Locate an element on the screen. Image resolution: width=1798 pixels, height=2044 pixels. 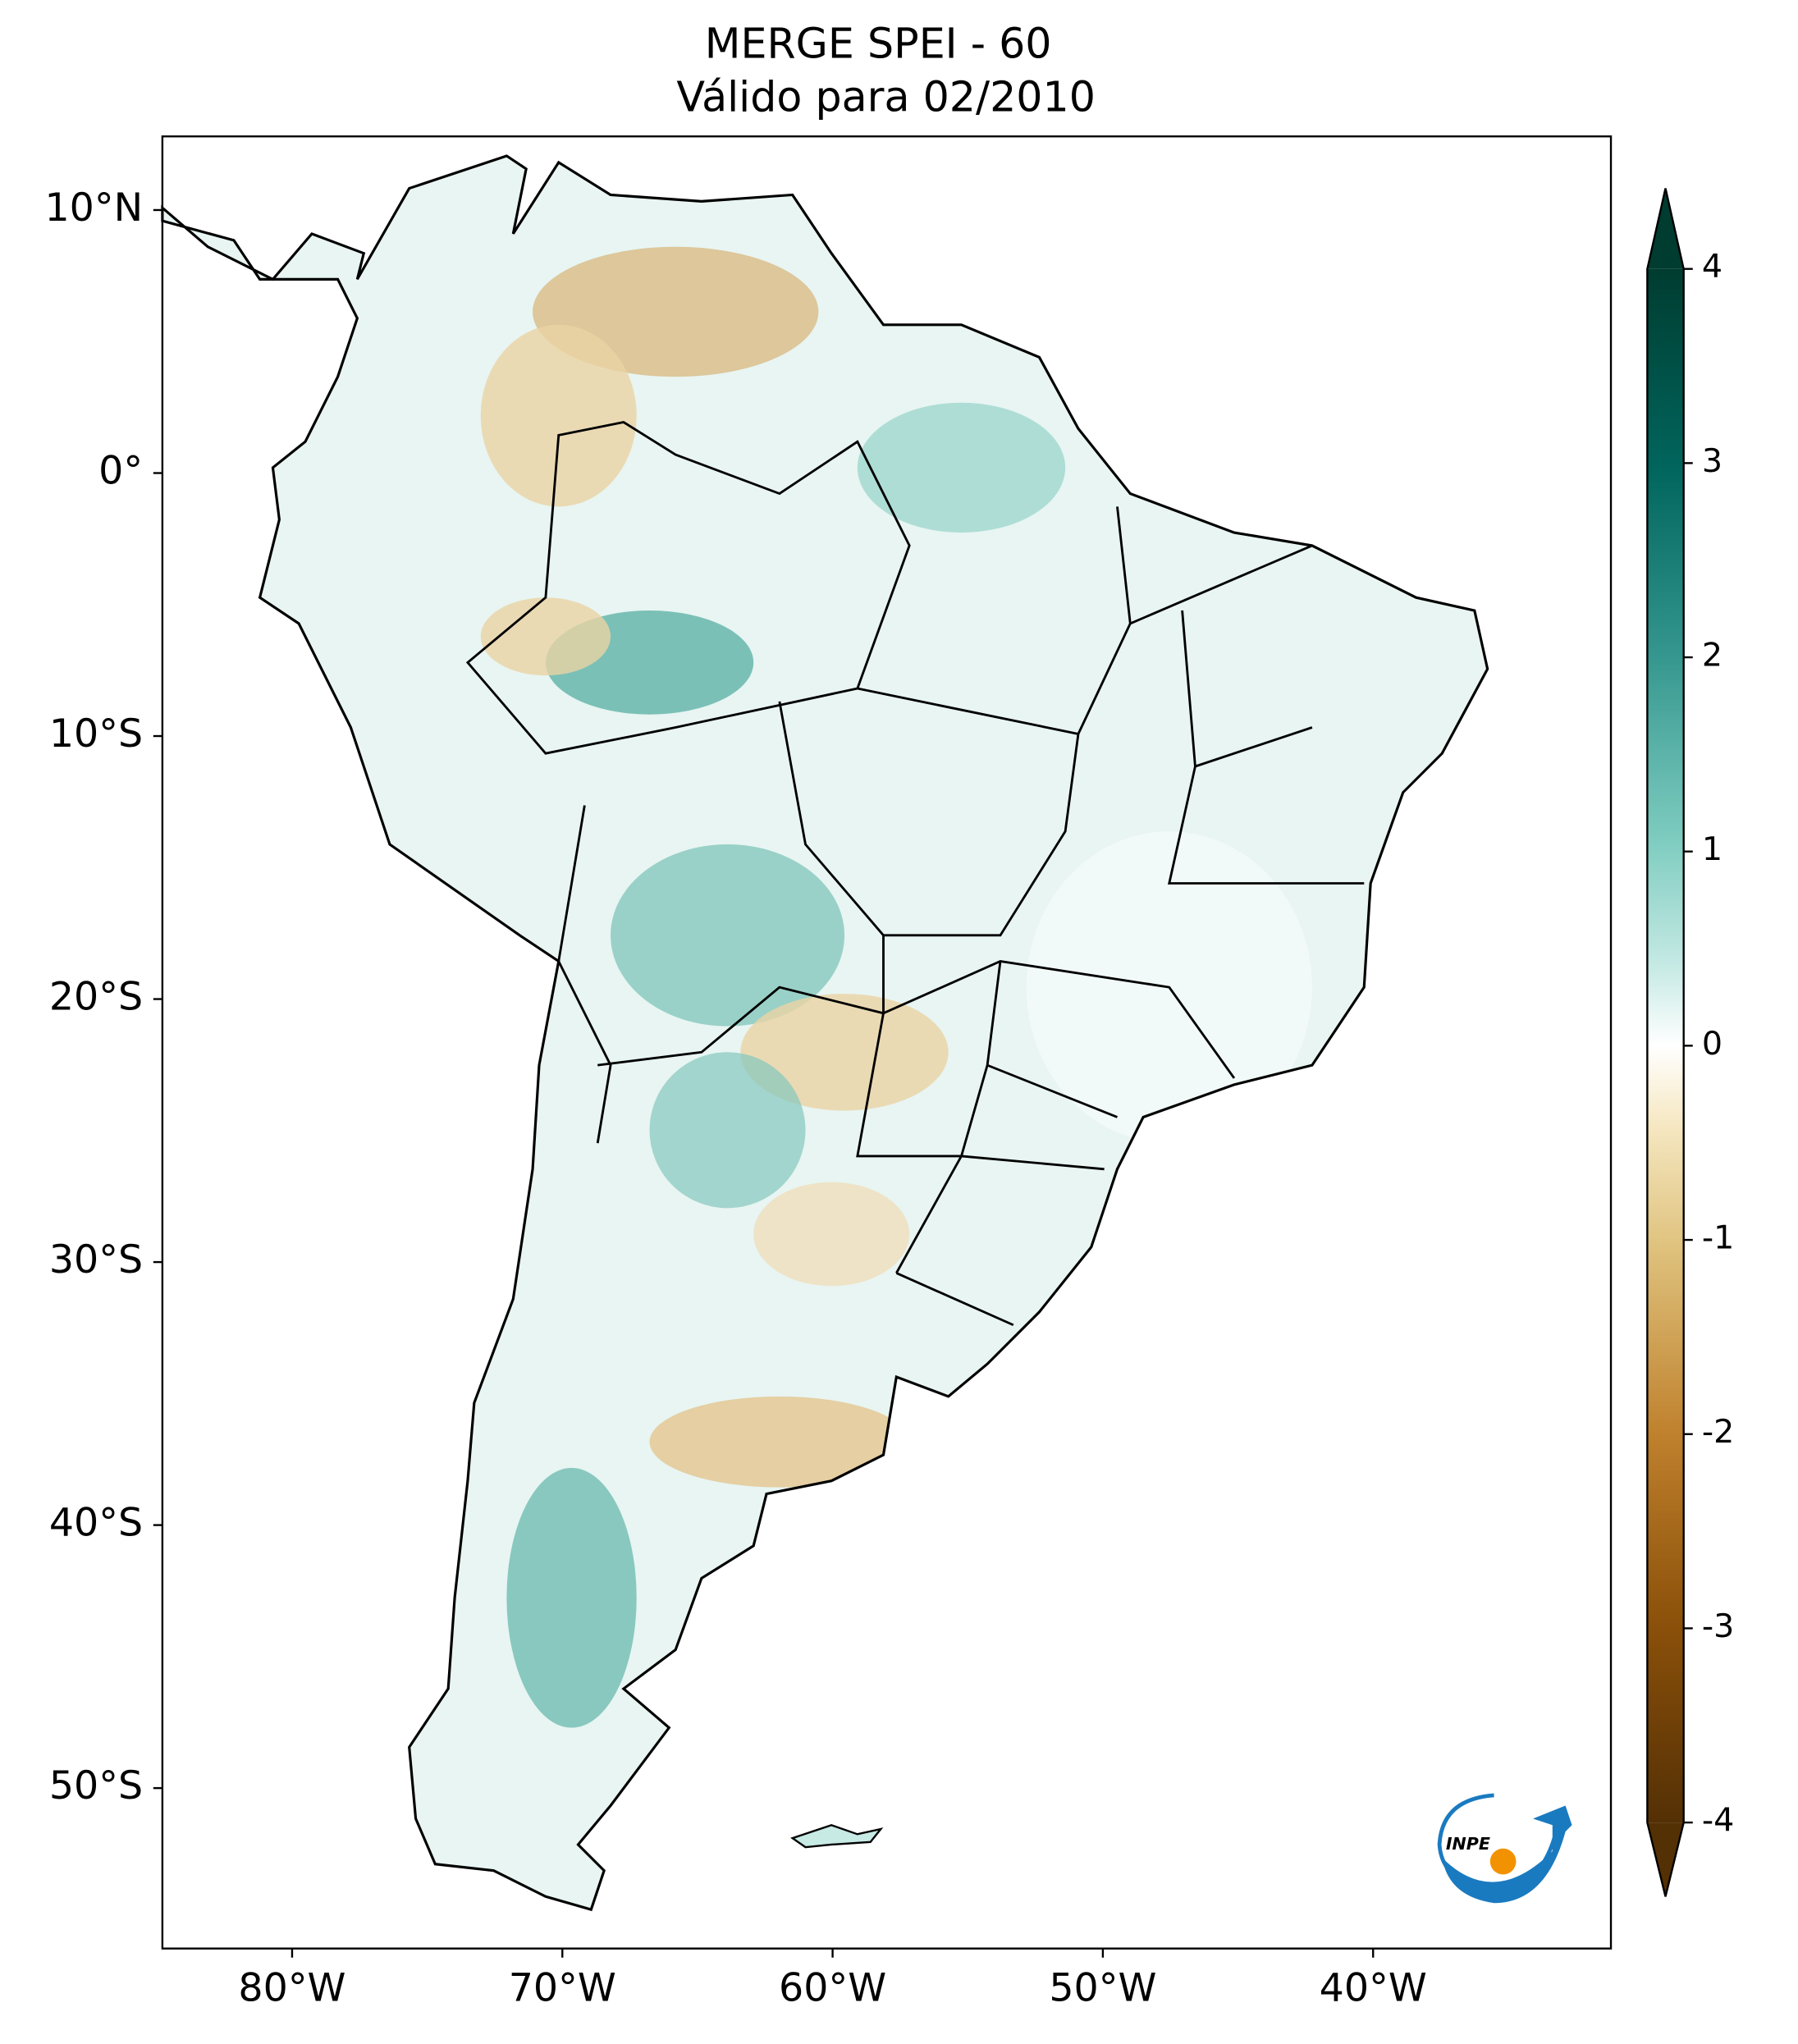
x-tick-label: 70°W is located at coordinates (562, 1988).